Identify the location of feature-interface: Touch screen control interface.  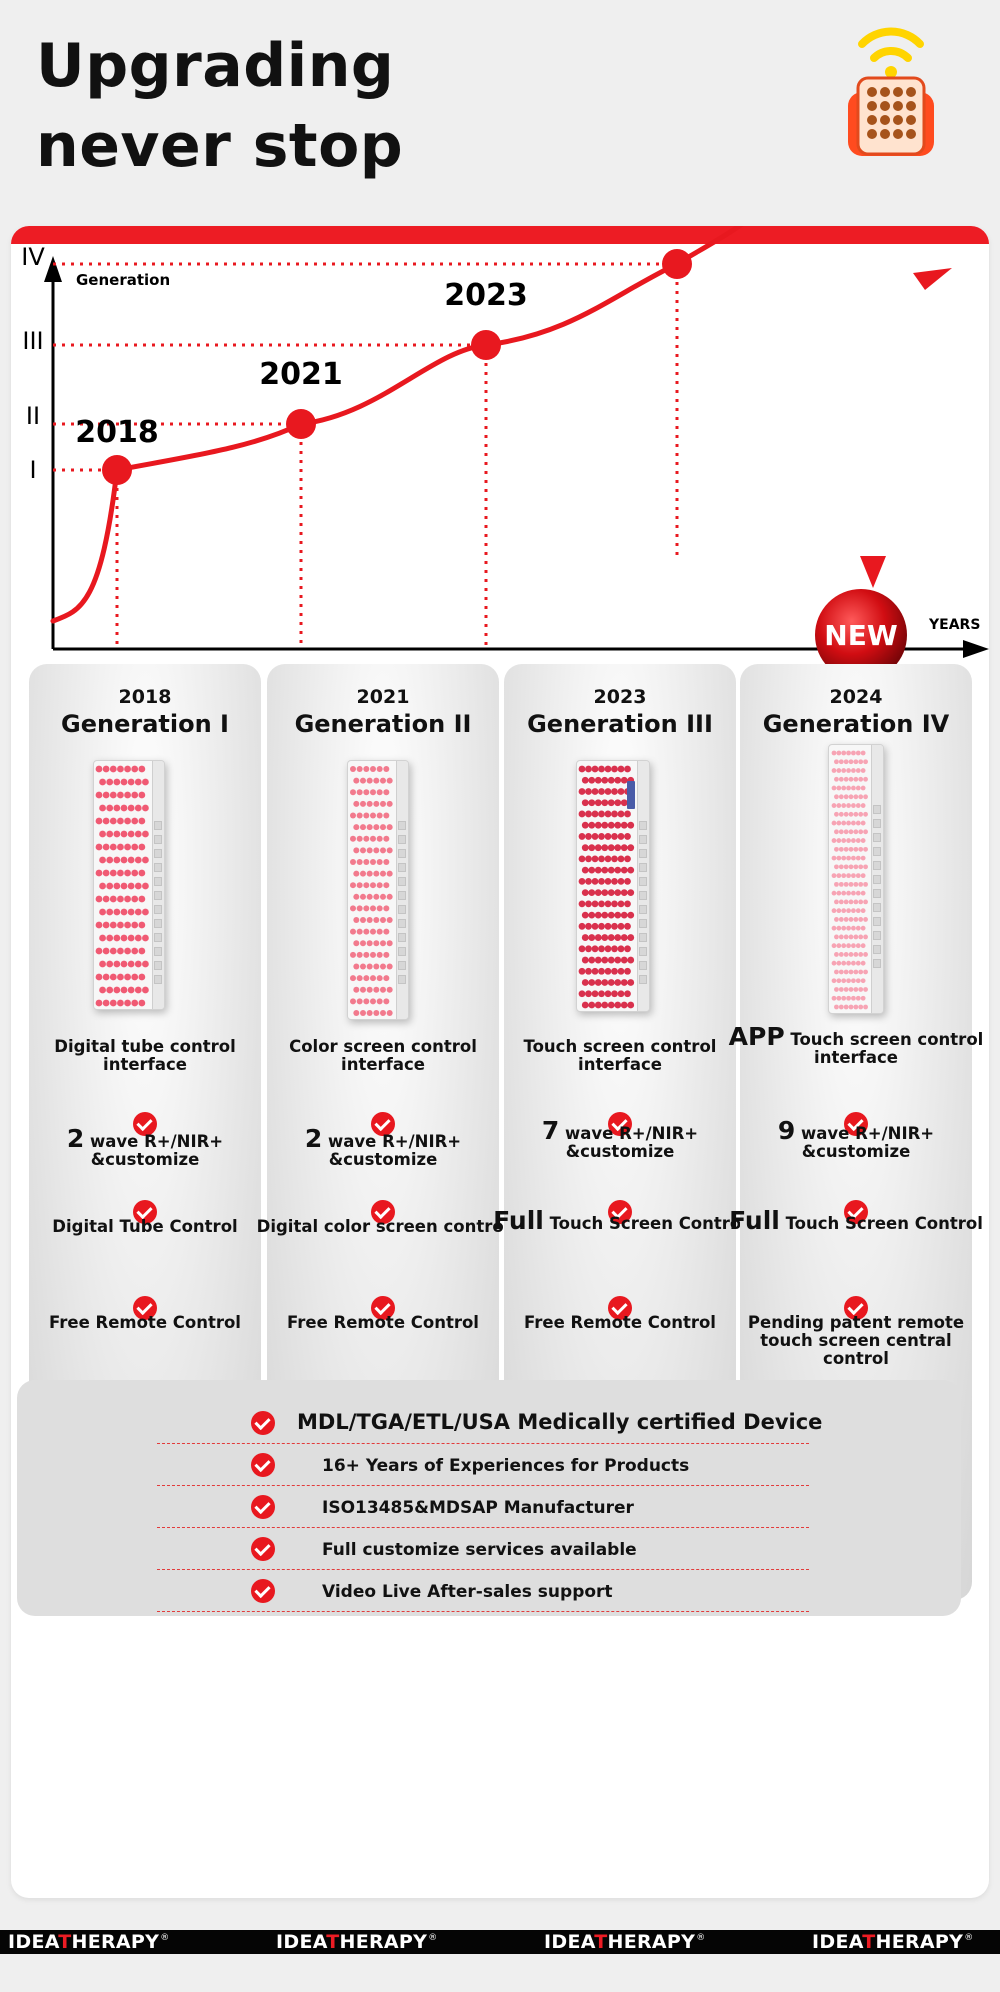
(620, 1056).